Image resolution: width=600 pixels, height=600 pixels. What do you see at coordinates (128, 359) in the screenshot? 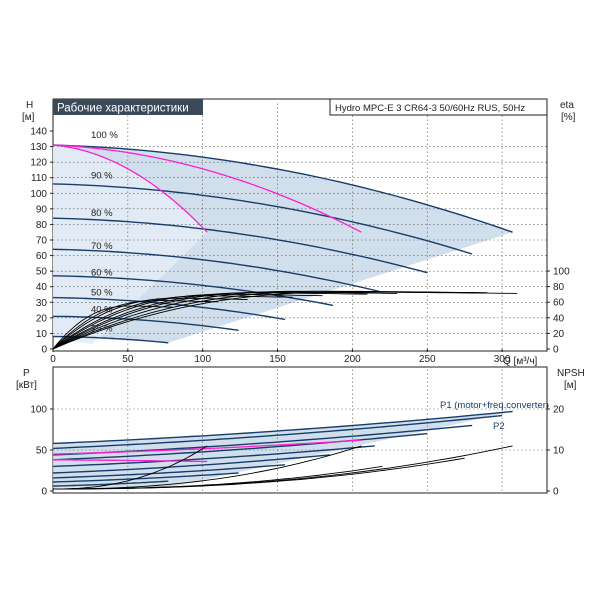
I see `flow-tick-label: 50` at bounding box center [128, 359].